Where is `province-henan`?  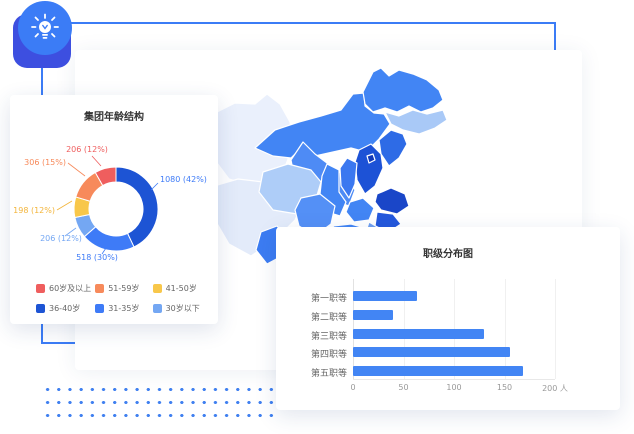
province-henan is located at coordinates (360, 210).